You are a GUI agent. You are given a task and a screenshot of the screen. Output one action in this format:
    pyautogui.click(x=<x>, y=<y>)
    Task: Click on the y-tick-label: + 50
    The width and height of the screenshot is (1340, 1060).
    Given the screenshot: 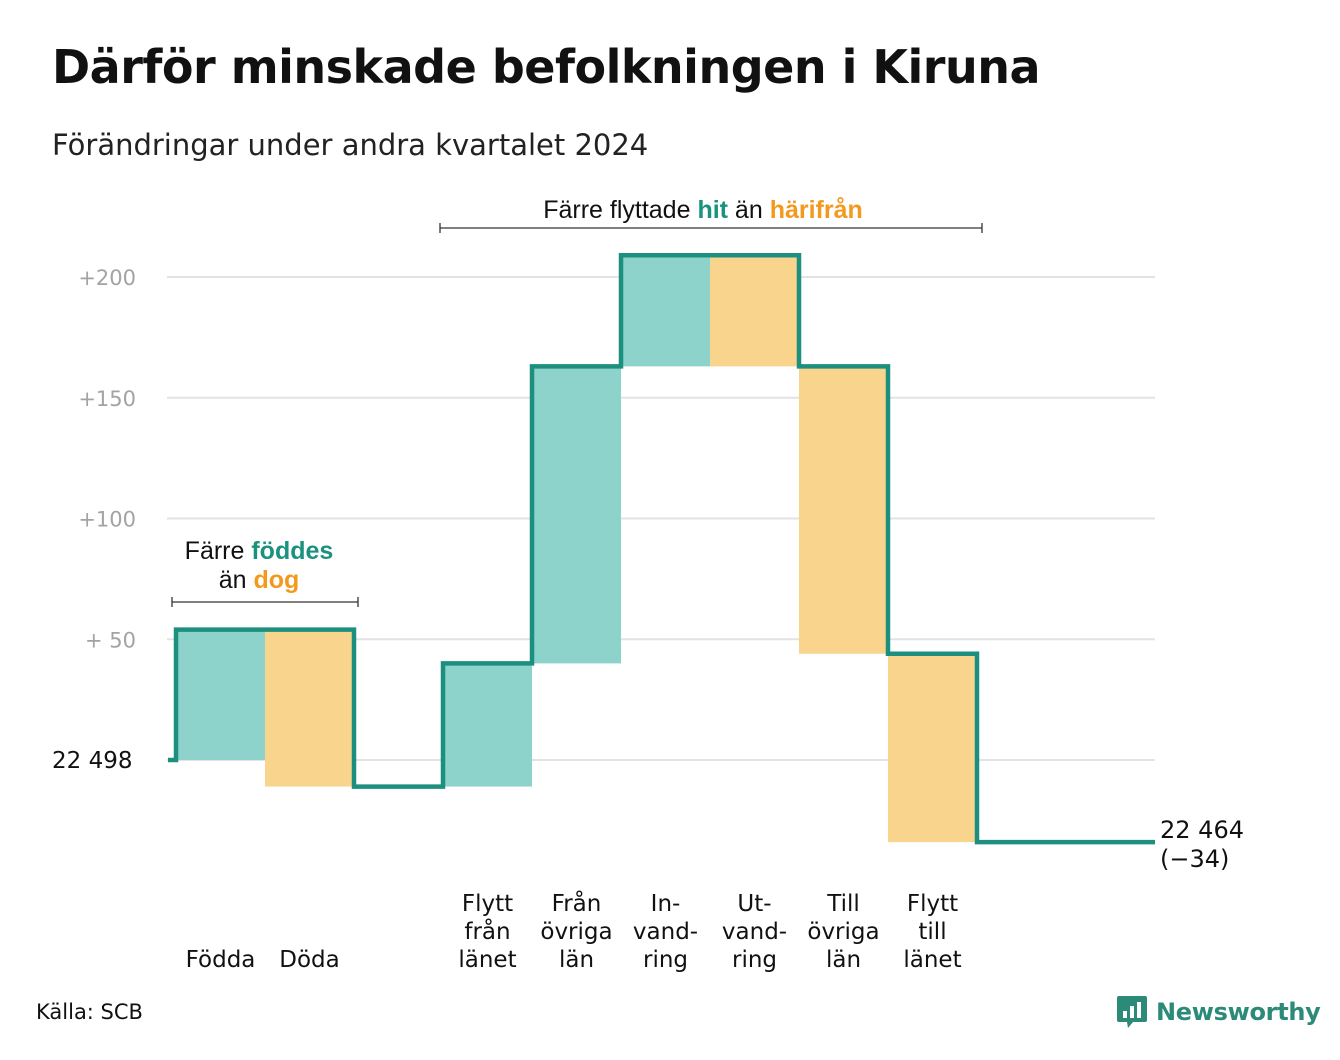 What is the action you would take?
    pyautogui.click(x=110, y=640)
    